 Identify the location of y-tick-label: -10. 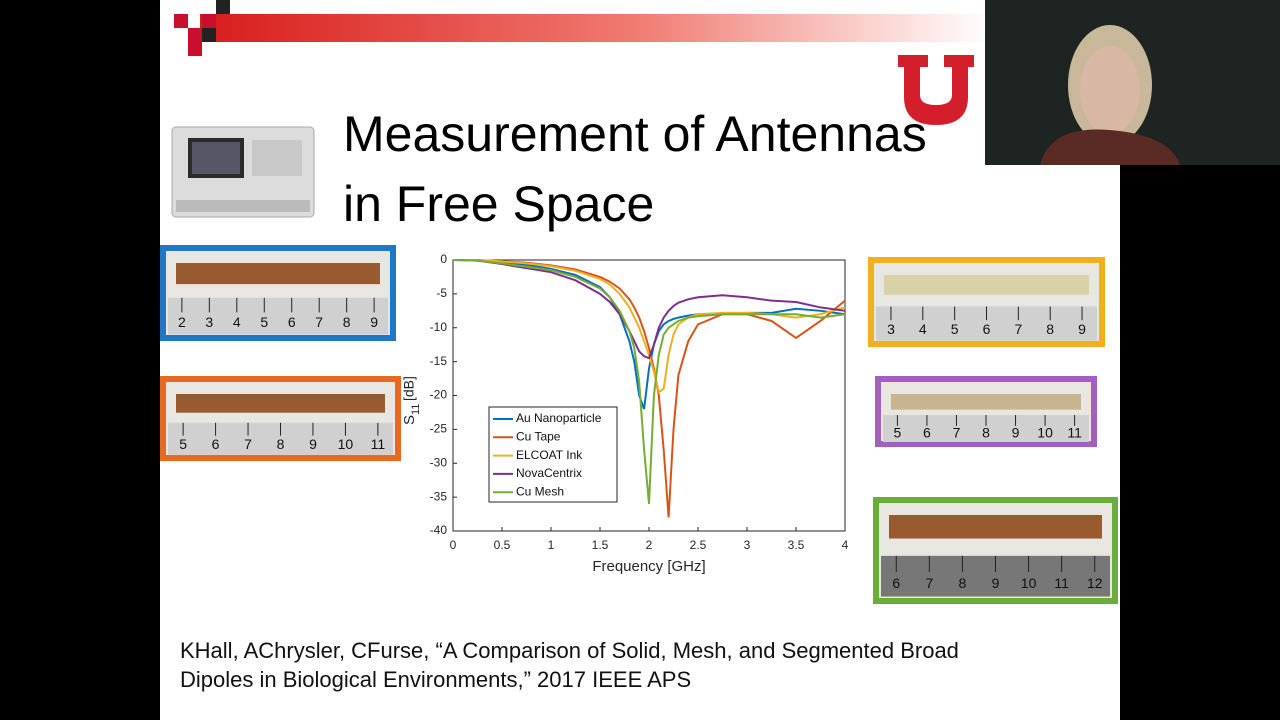
(439, 327).